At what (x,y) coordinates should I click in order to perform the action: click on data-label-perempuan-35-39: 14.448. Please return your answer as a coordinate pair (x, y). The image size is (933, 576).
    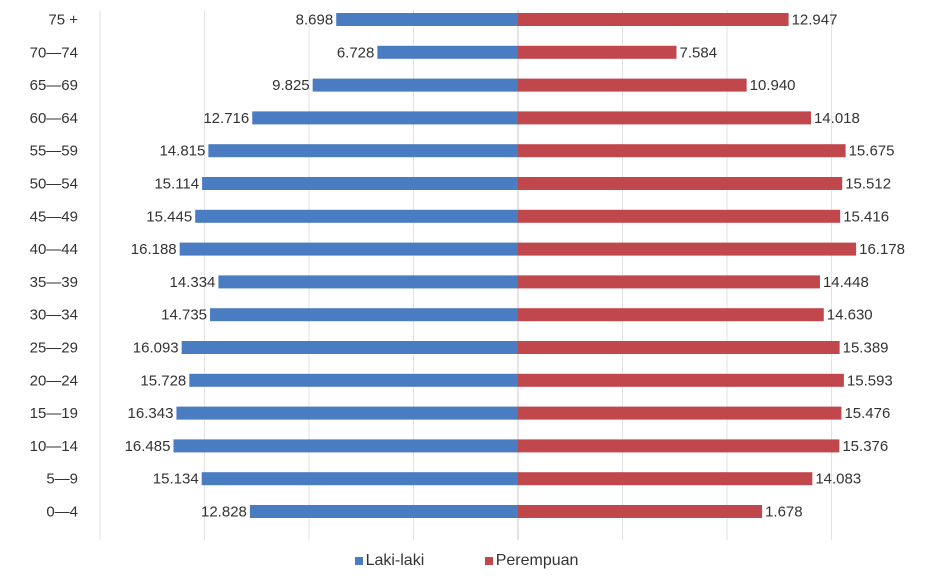
    Looking at the image, I should click on (846, 282).